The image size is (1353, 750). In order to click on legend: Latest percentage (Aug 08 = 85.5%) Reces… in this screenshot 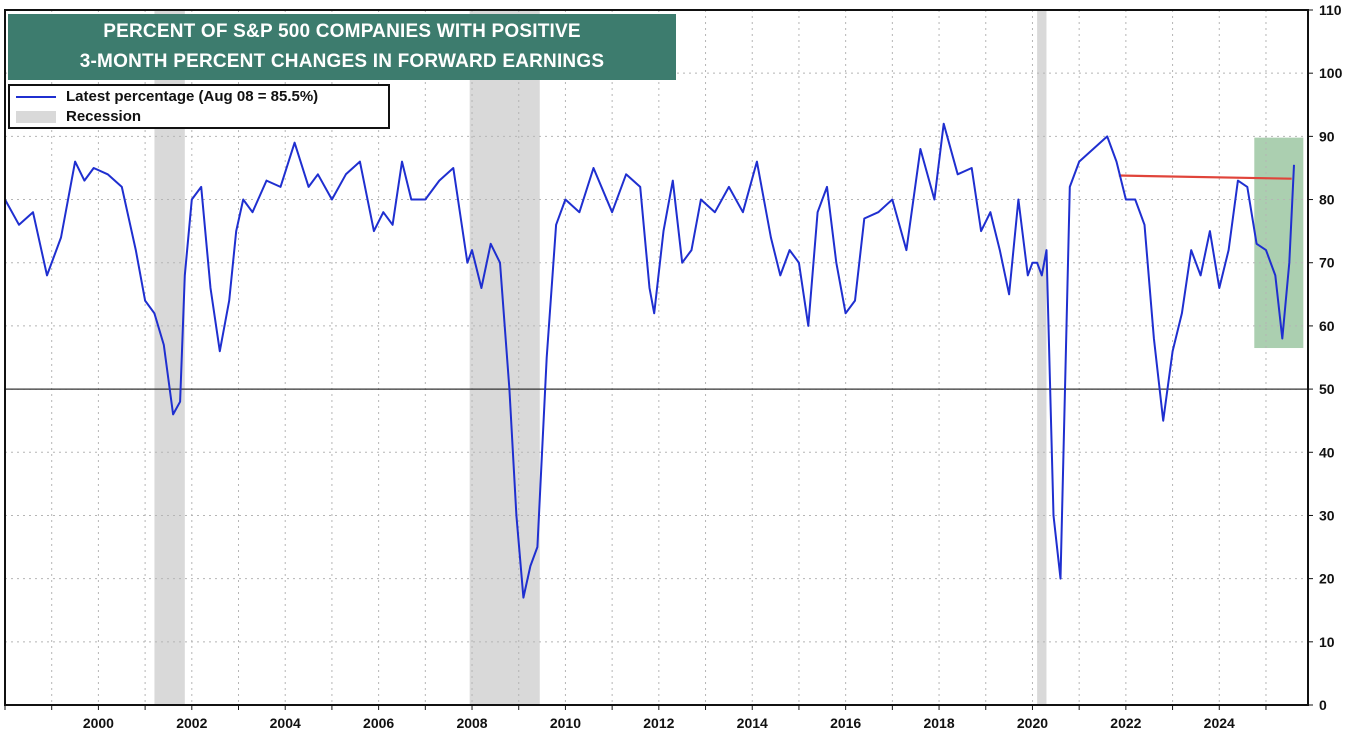, I will do `click(199, 106)`.